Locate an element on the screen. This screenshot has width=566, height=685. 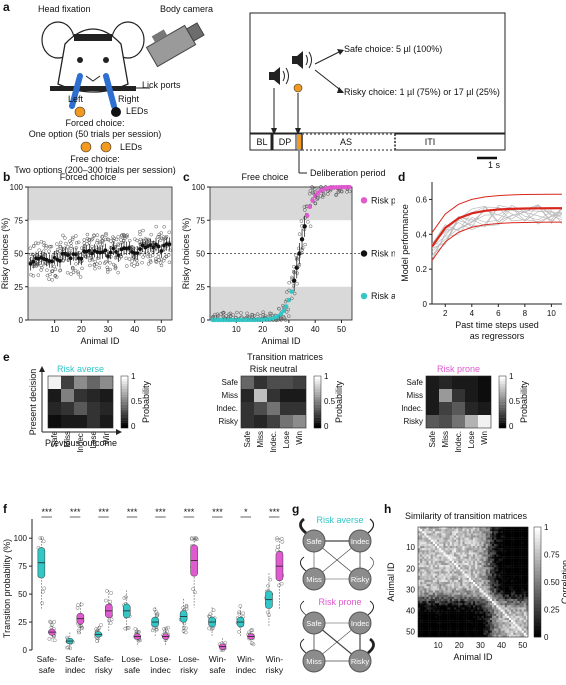
lick-ports-label: Lick ports is located at coordinates (161, 85).